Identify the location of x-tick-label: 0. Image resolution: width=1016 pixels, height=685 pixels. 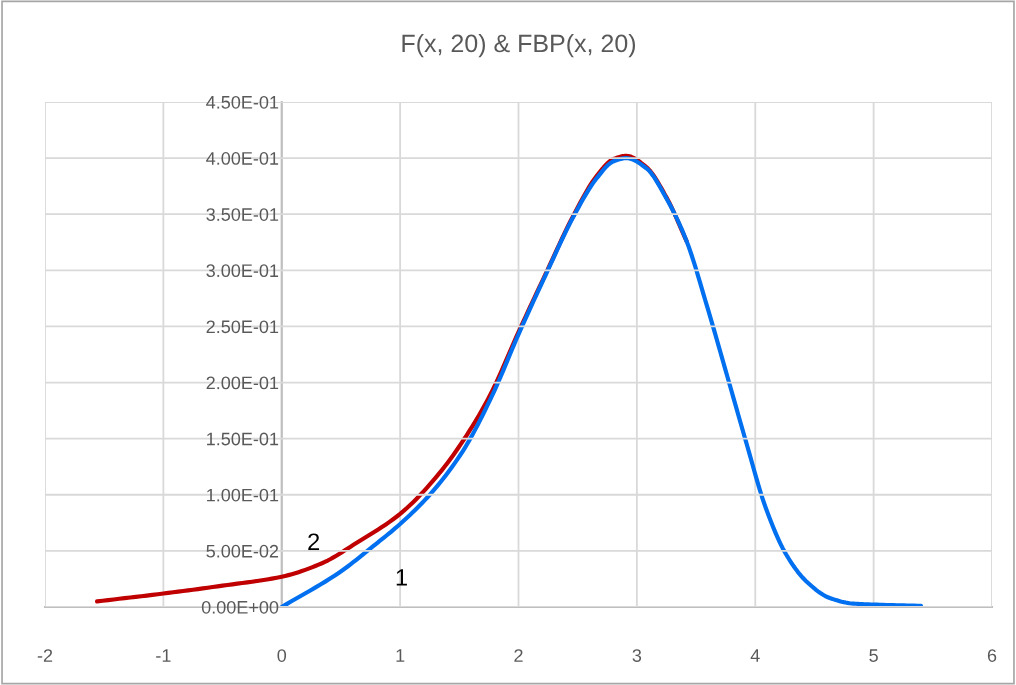
(282, 655).